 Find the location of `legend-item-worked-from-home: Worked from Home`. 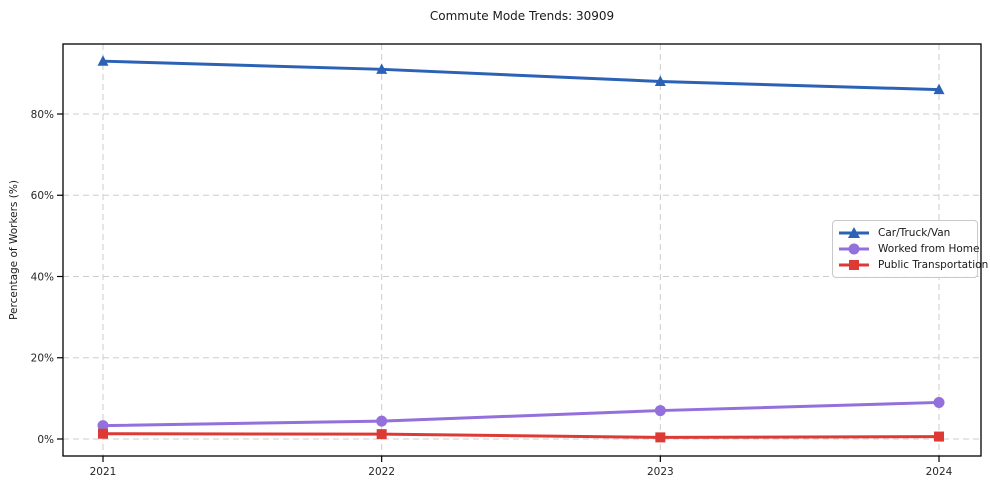

legend-item-worked-from-home: Worked from Home is located at coordinates (908, 249).